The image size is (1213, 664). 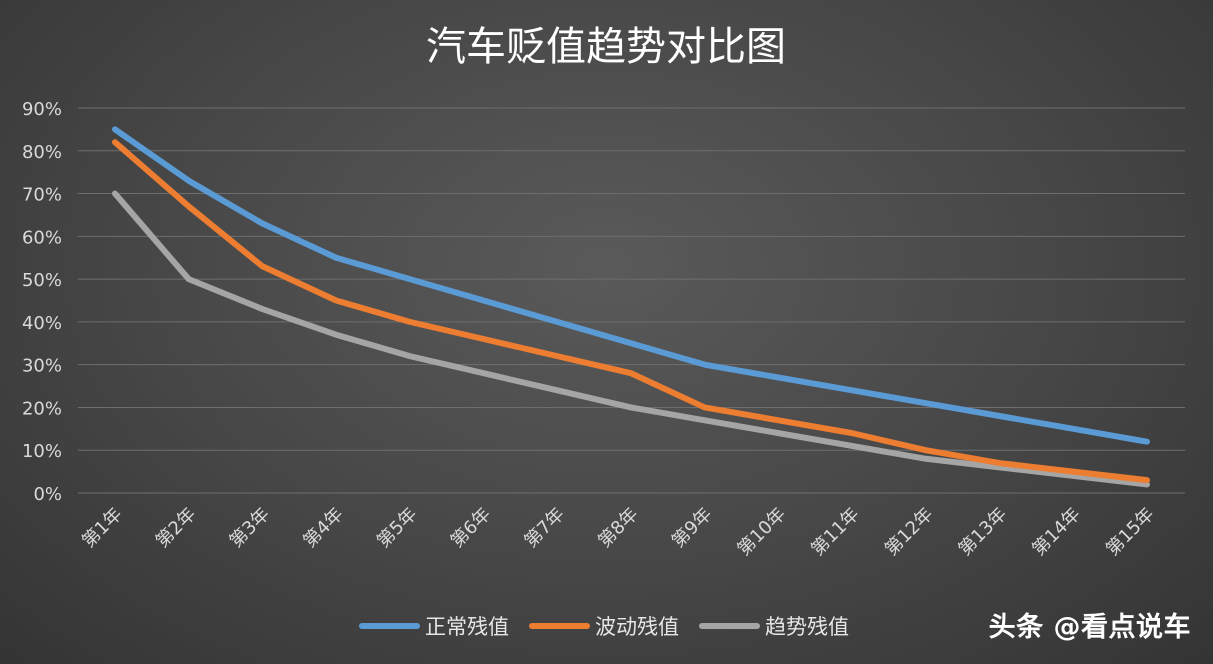 What do you see at coordinates (42, 237) in the screenshot?
I see `y-tick-label: 60%` at bounding box center [42, 237].